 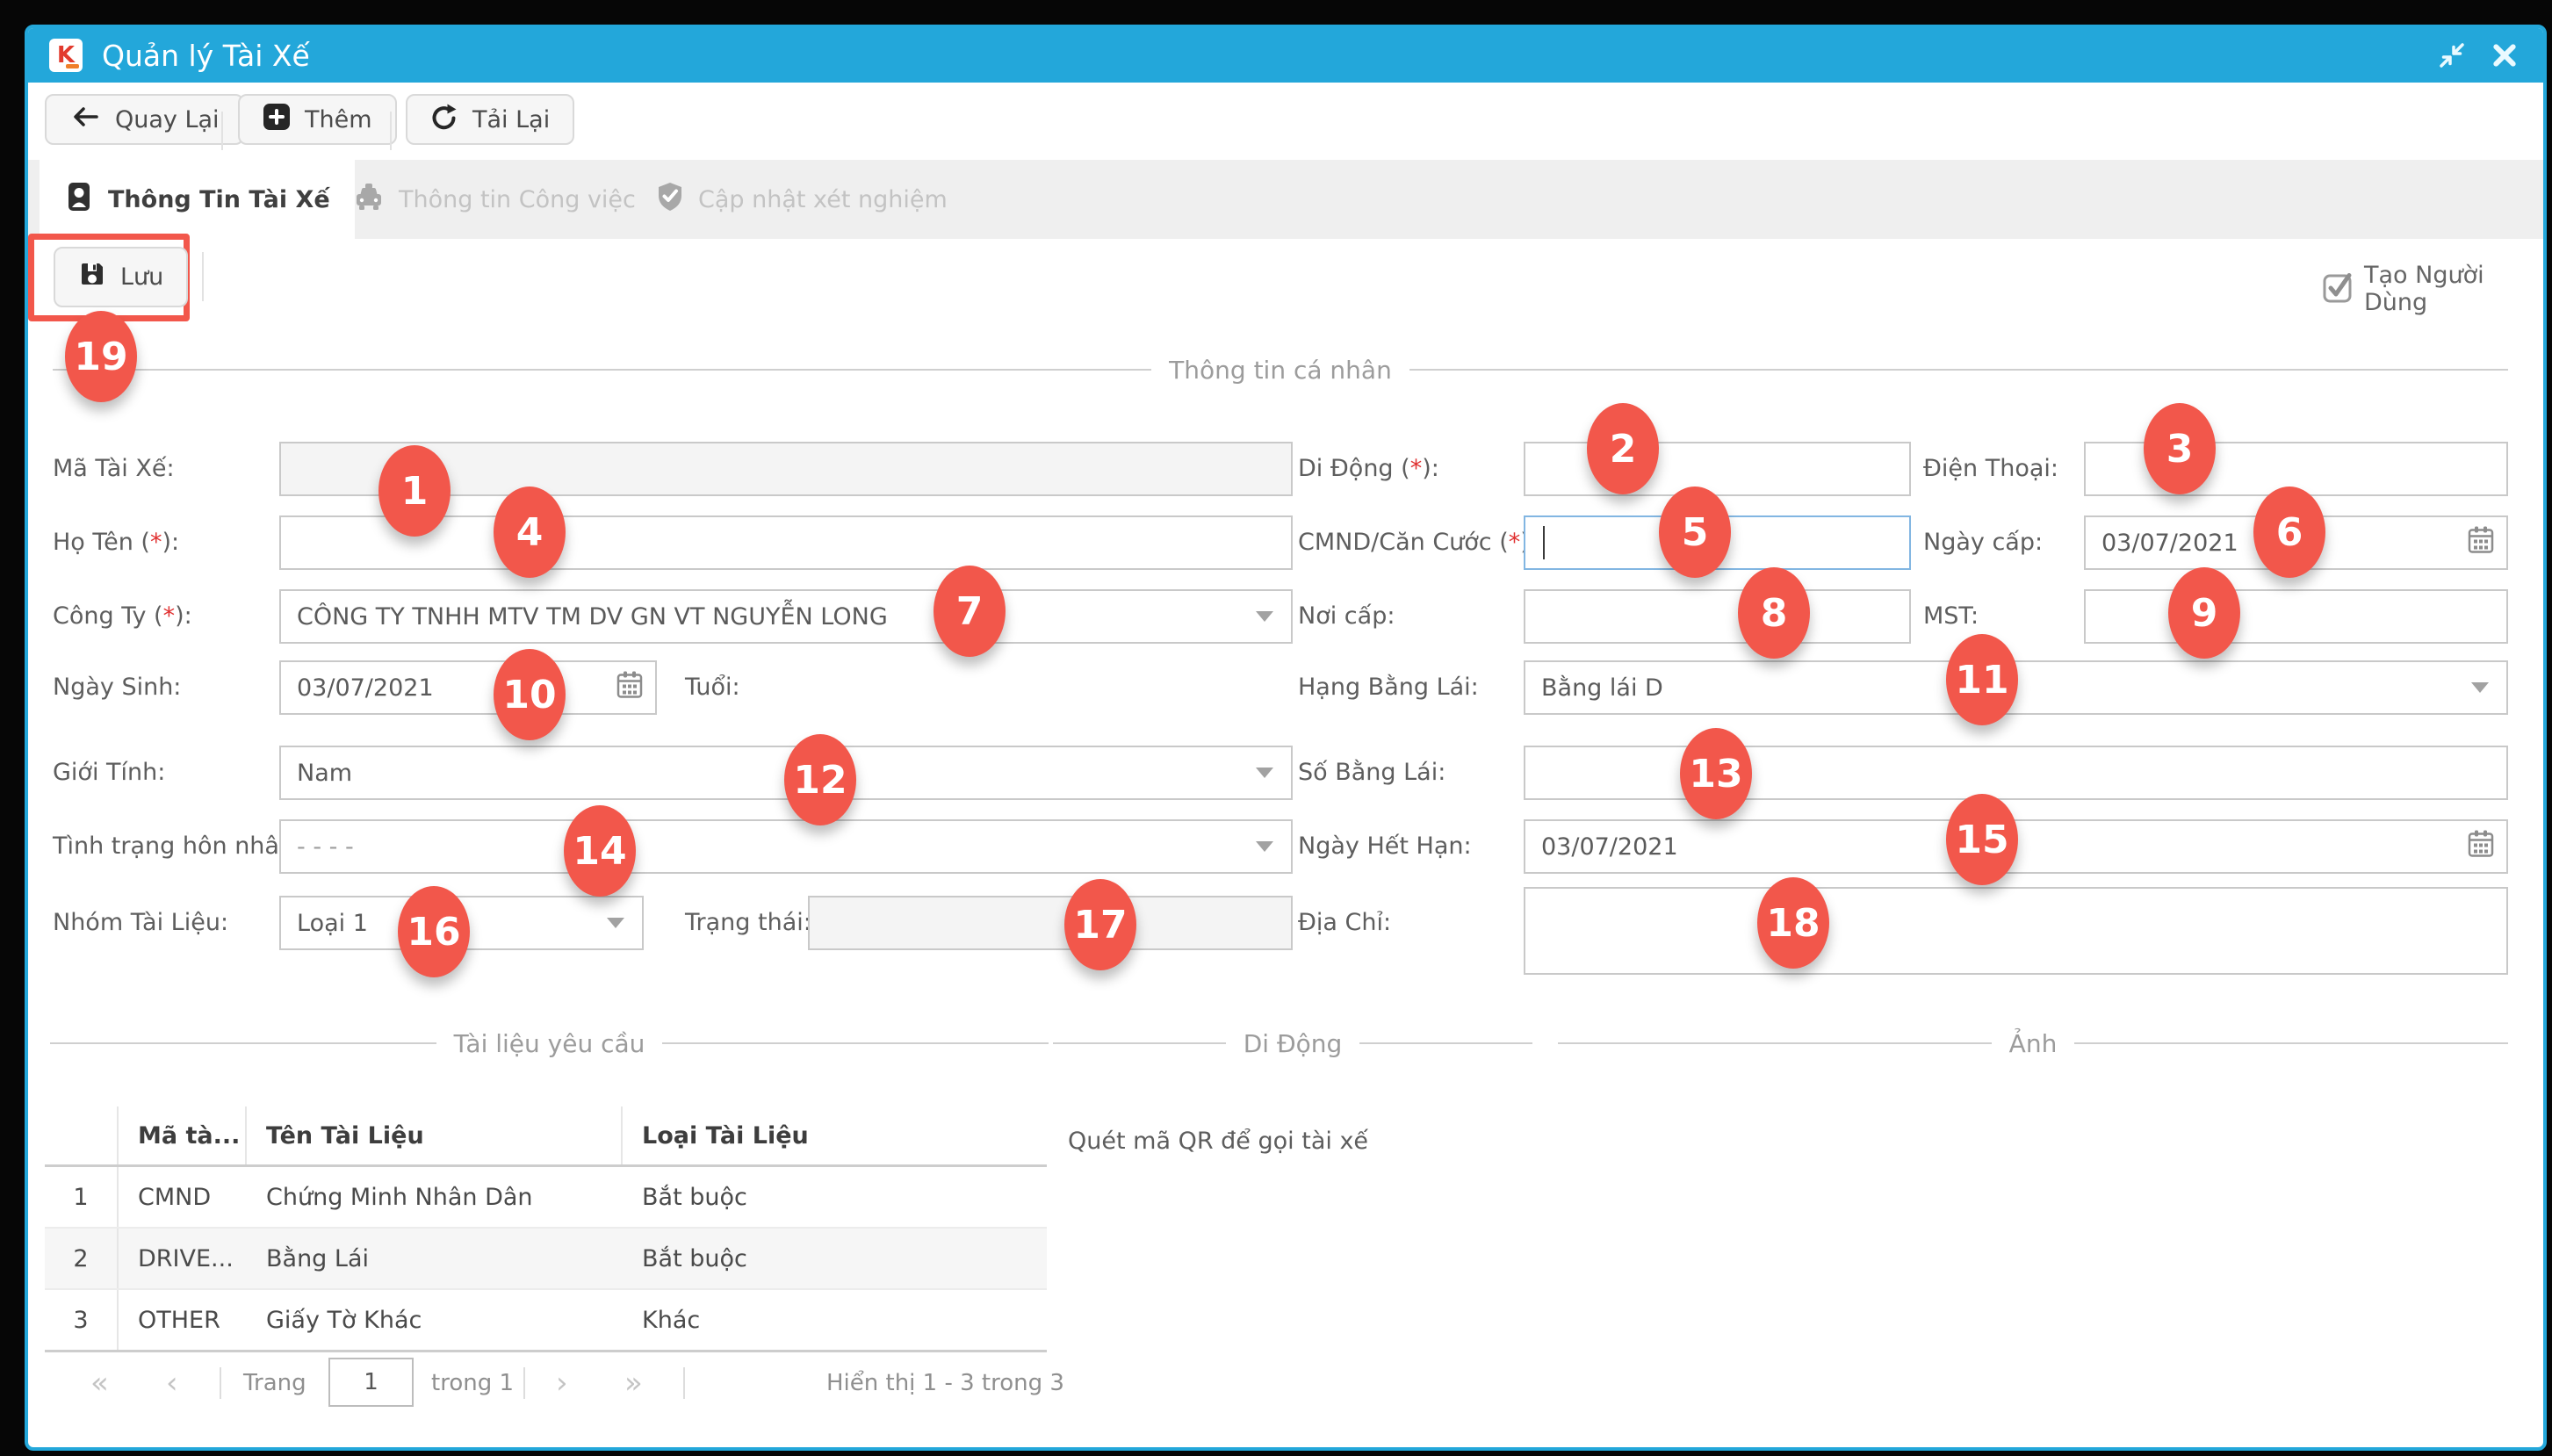 What do you see at coordinates (1285, 55) in the screenshot?
I see `titlebar: K Quản lý Tài Xế` at bounding box center [1285, 55].